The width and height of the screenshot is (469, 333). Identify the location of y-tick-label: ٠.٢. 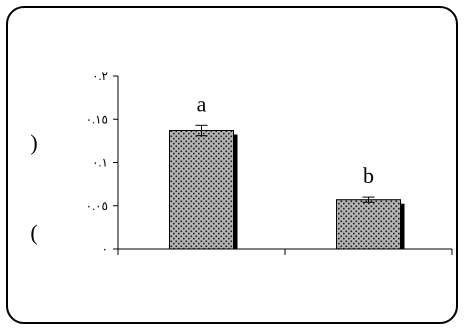
(100, 76).